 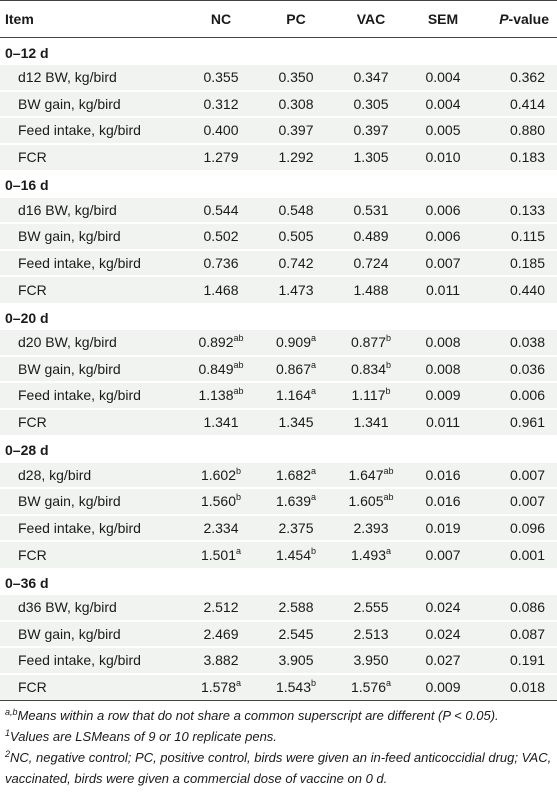 I want to click on cell-sem: 0.005, so click(x=443, y=130).